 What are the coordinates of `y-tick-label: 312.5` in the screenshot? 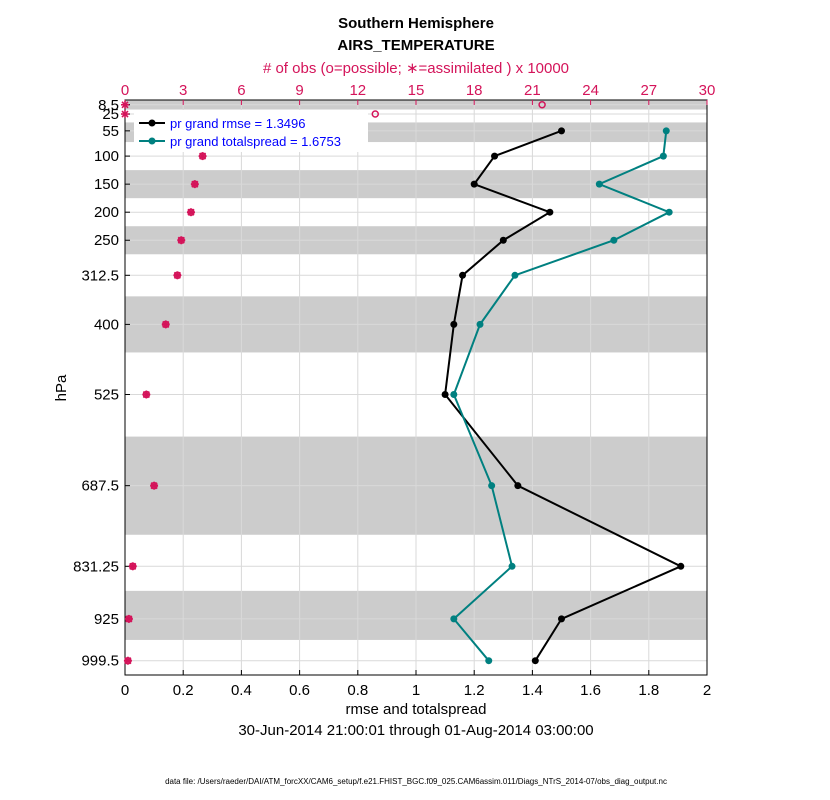 It's located at (100, 275).